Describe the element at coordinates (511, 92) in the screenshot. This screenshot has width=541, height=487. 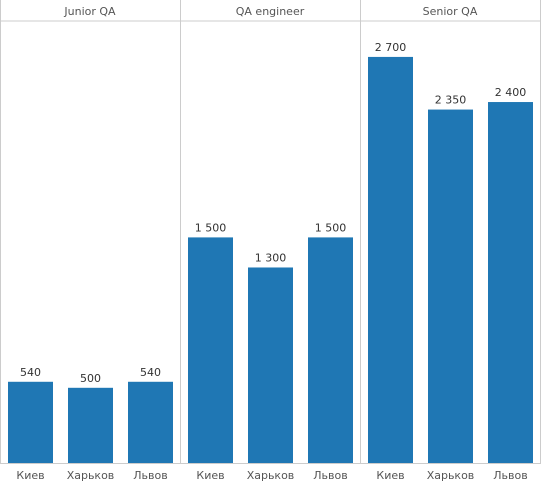
I see `data-label: 2 400` at that location.